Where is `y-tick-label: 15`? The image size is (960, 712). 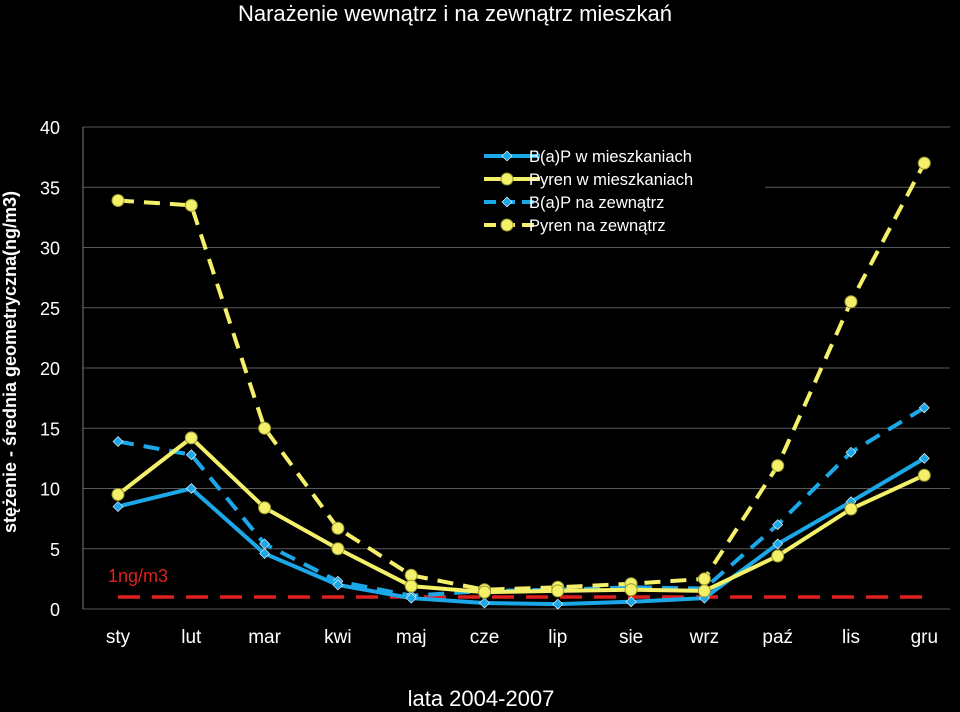 y-tick-label: 15 is located at coordinates (50, 429).